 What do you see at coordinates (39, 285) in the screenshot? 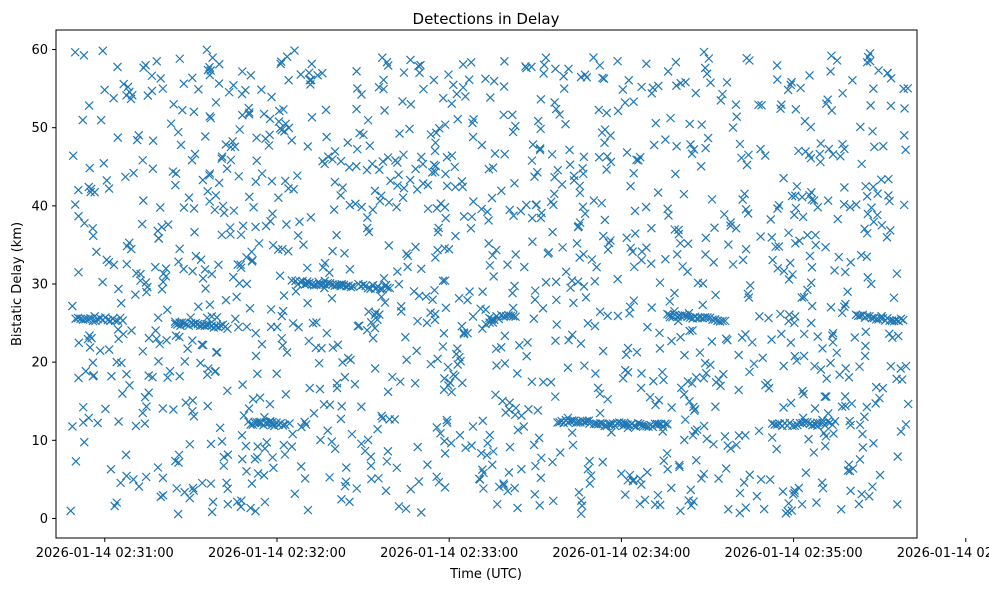
I see `y-tick-label: 30` at bounding box center [39, 285].